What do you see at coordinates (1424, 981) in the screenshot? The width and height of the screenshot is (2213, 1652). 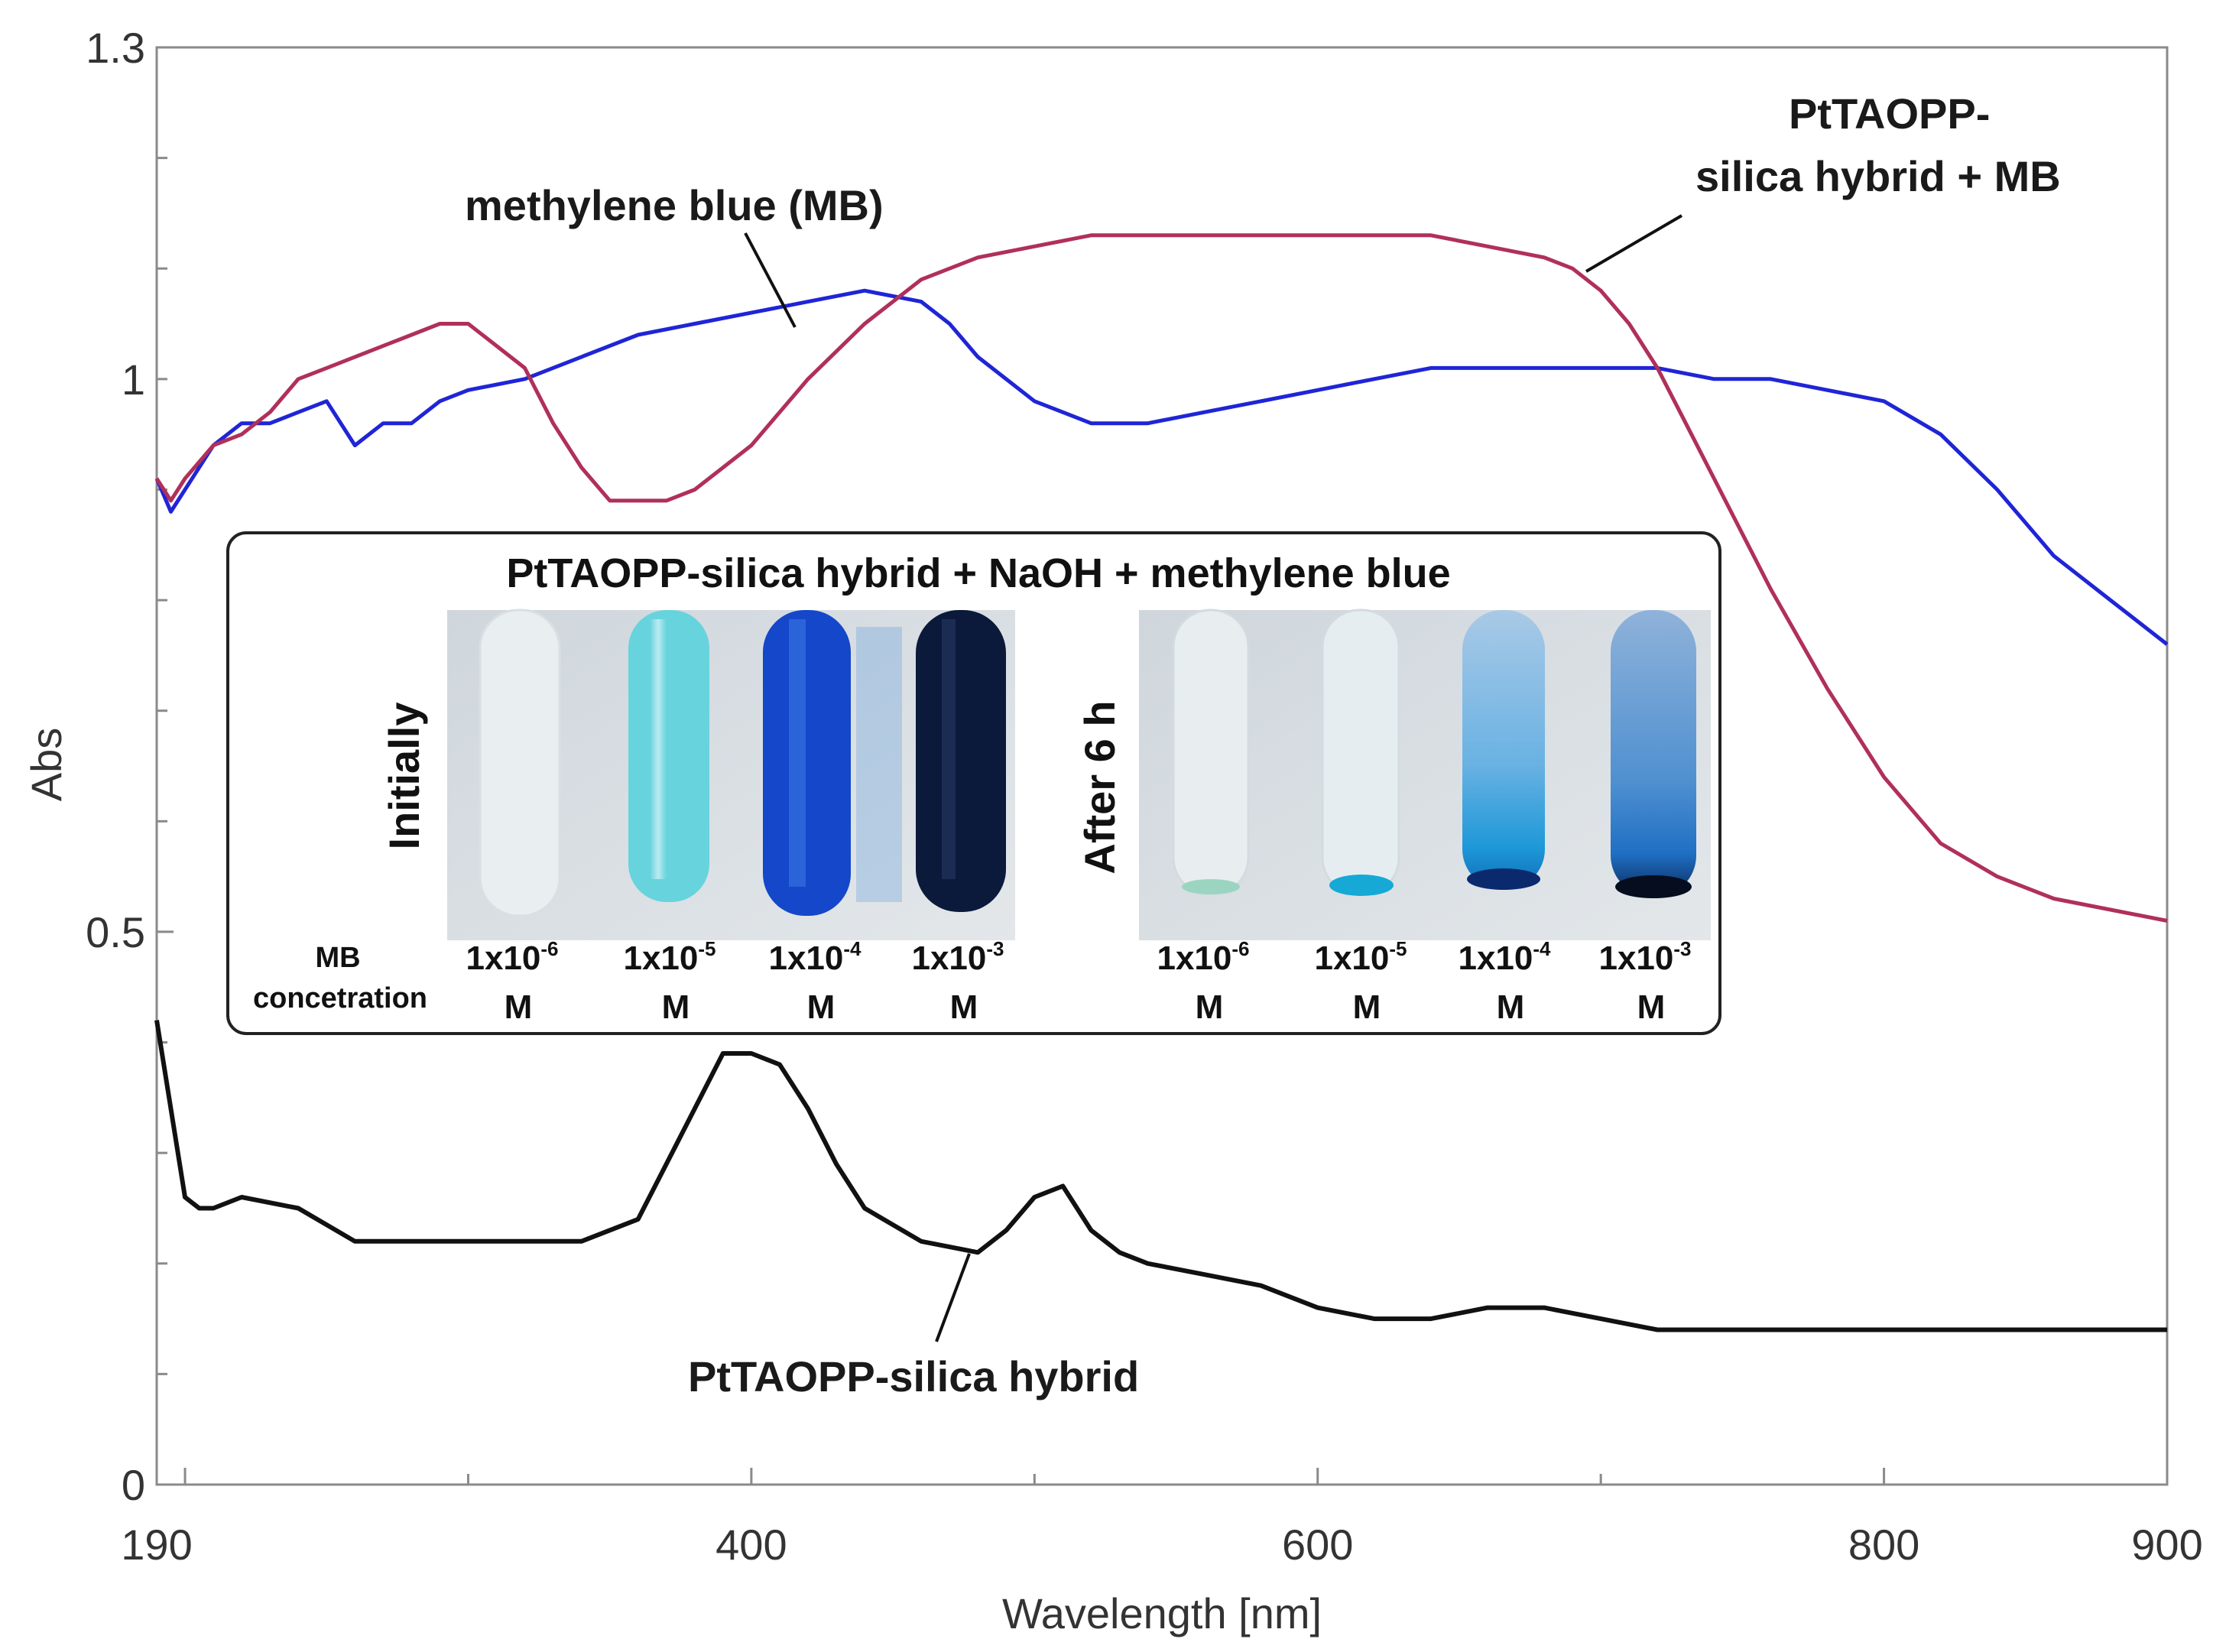 I see `concentration-labels-right: 1x10⁻⁶ M 1x10⁻⁵ M 1x10⁻⁴ M 1x10⁻³ M` at bounding box center [1424, 981].